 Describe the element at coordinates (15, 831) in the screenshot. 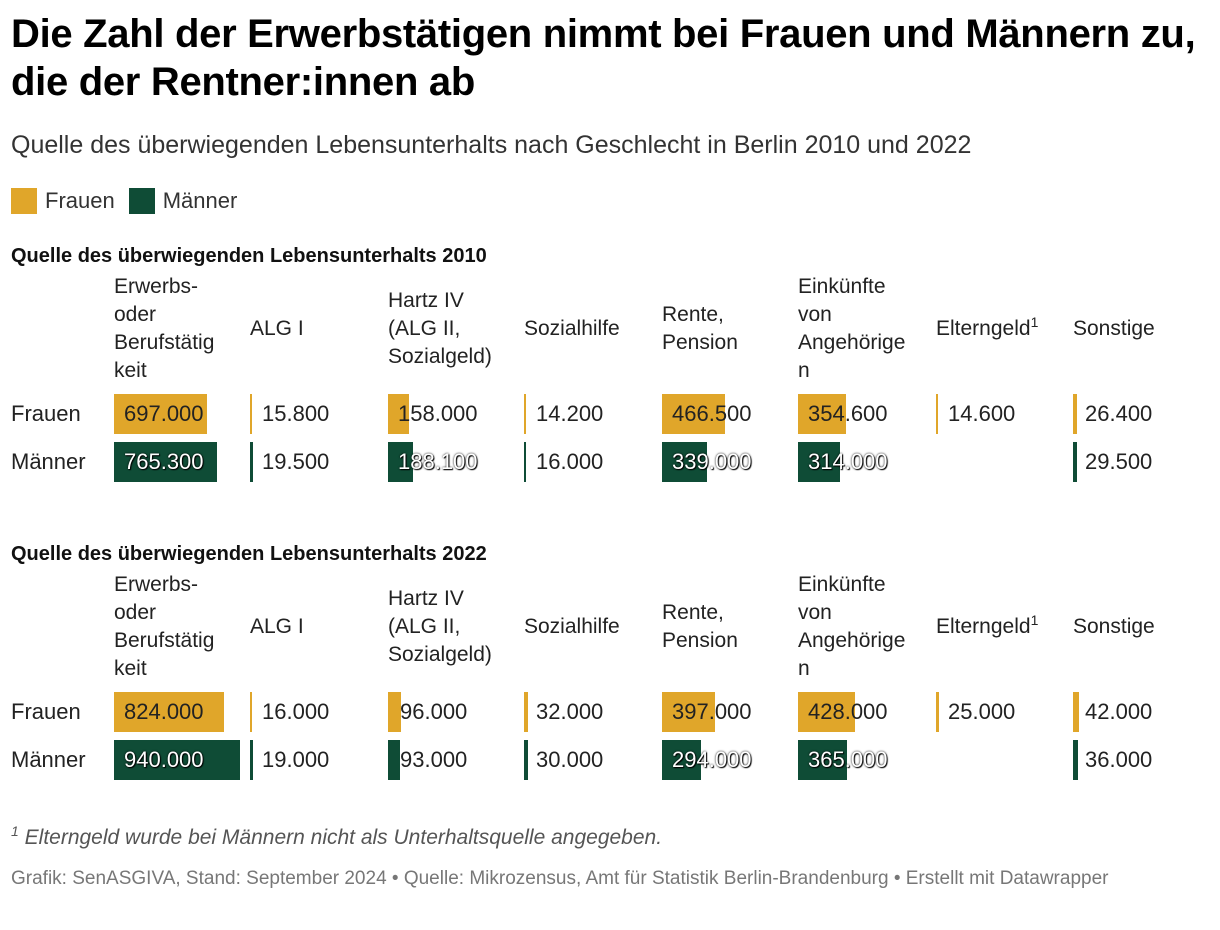

I see `footnote-marker: 1` at that location.